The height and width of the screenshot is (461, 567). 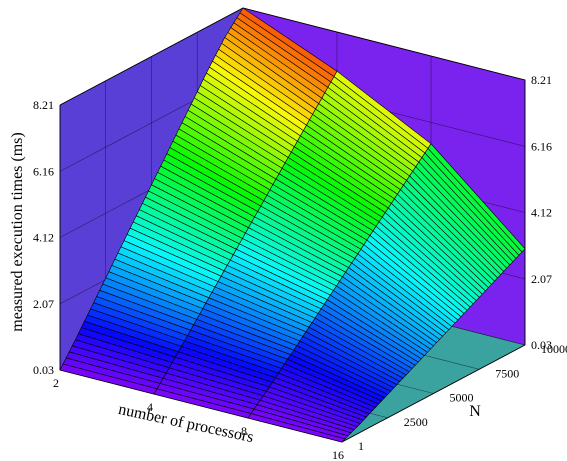 I want to click on surface-facet, so click(x=296, y=428).